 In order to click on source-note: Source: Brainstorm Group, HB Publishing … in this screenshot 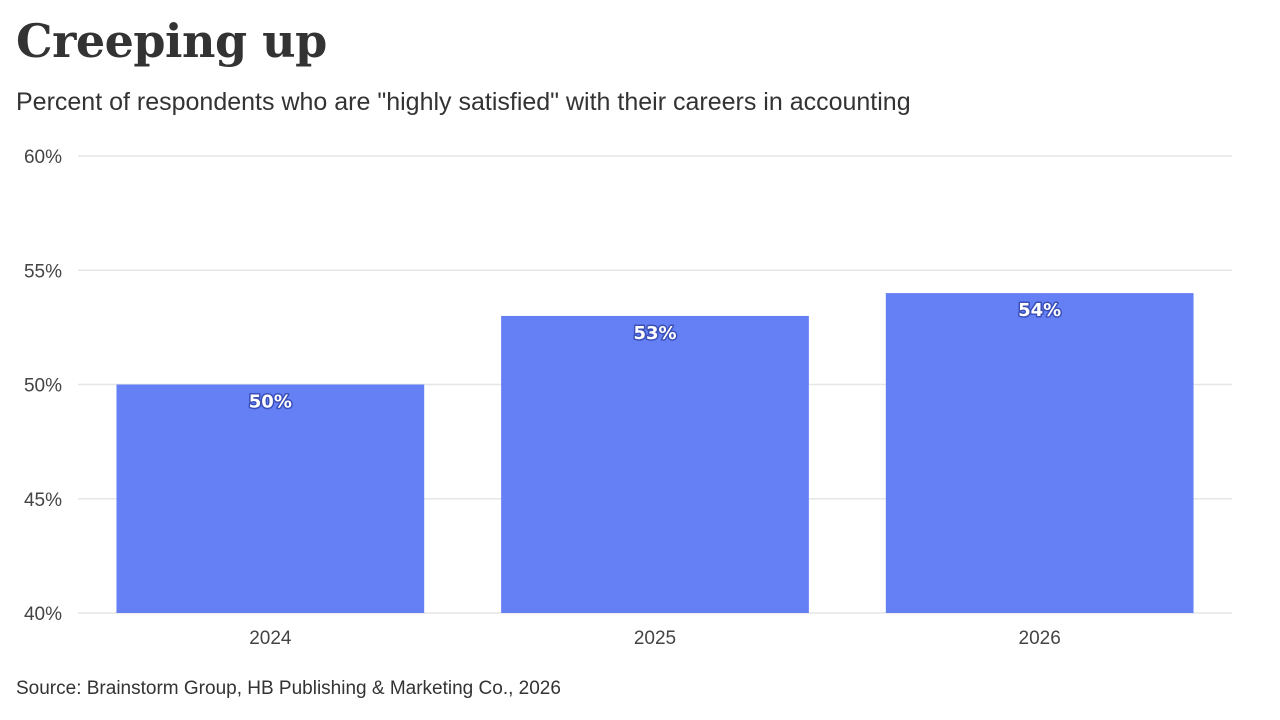, I will do `click(288, 688)`.